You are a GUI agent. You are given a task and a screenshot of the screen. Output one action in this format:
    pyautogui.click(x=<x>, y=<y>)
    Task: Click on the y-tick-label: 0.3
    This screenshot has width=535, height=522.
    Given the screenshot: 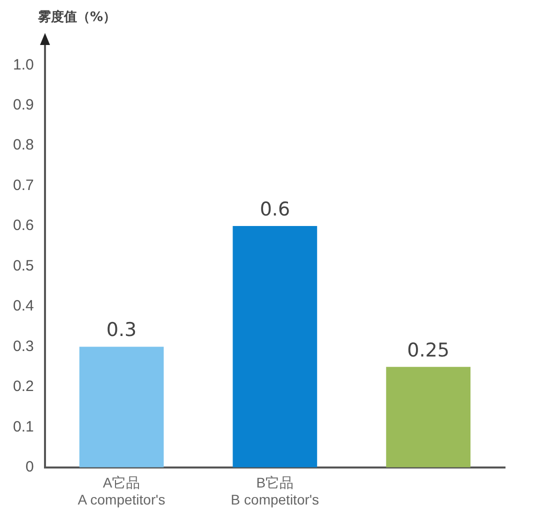 What is the action you would take?
    pyautogui.click(x=23, y=346)
    